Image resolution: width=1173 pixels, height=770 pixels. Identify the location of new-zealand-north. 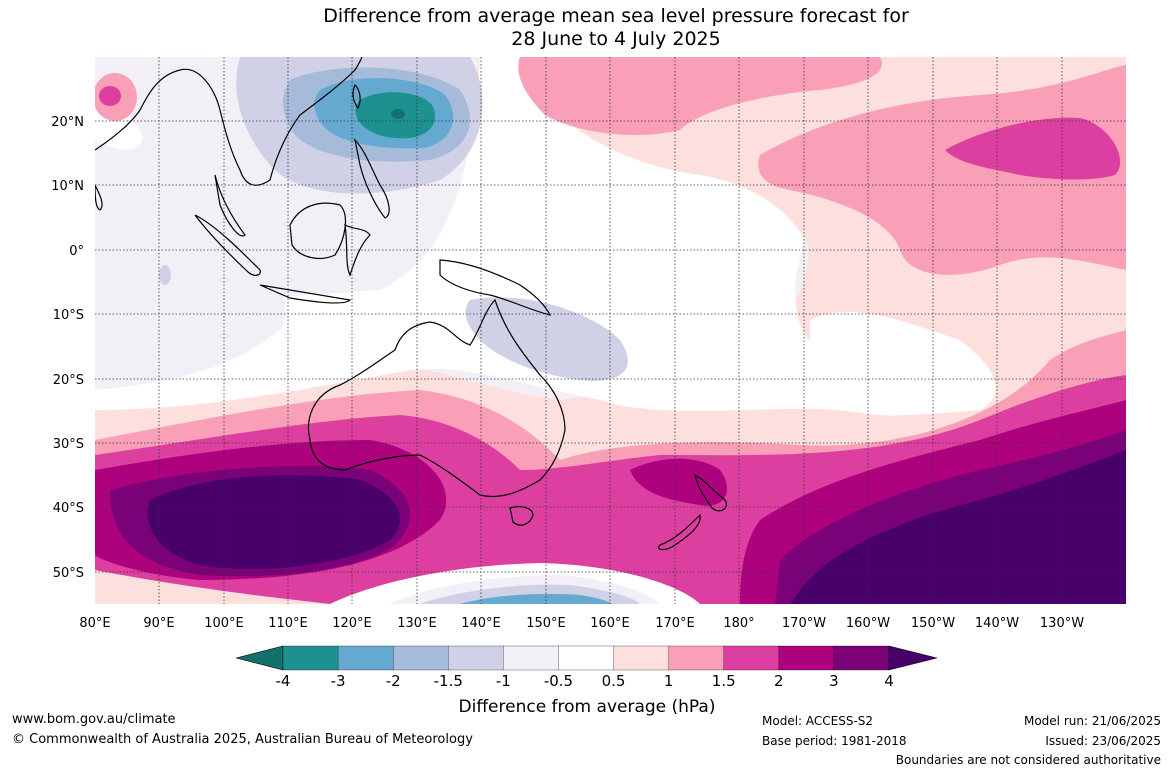
(710, 492).